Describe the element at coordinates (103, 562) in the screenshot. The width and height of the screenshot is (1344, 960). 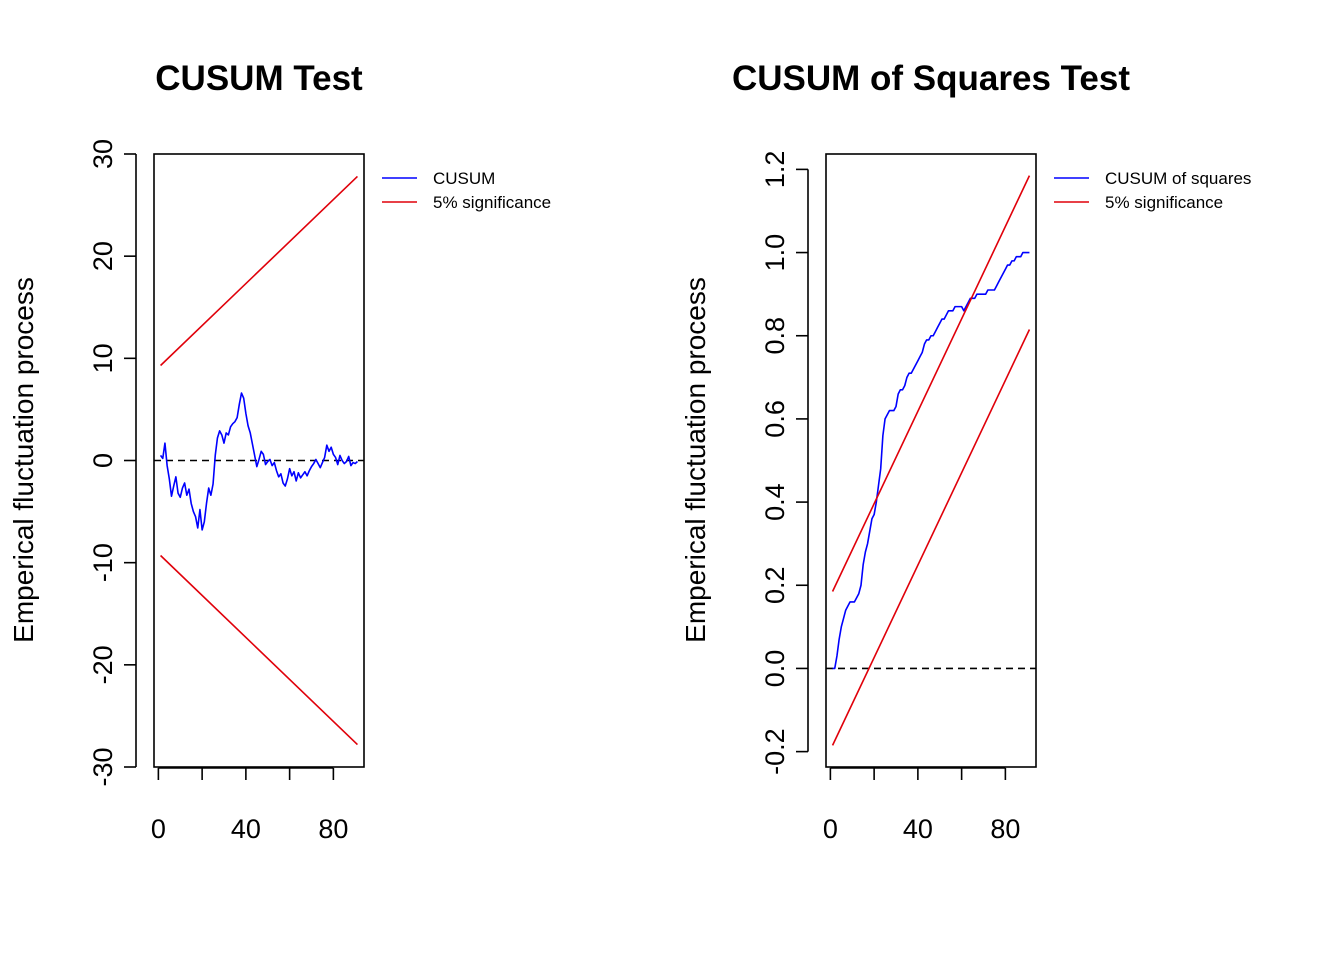
I see `y-tick-label: -10` at that location.